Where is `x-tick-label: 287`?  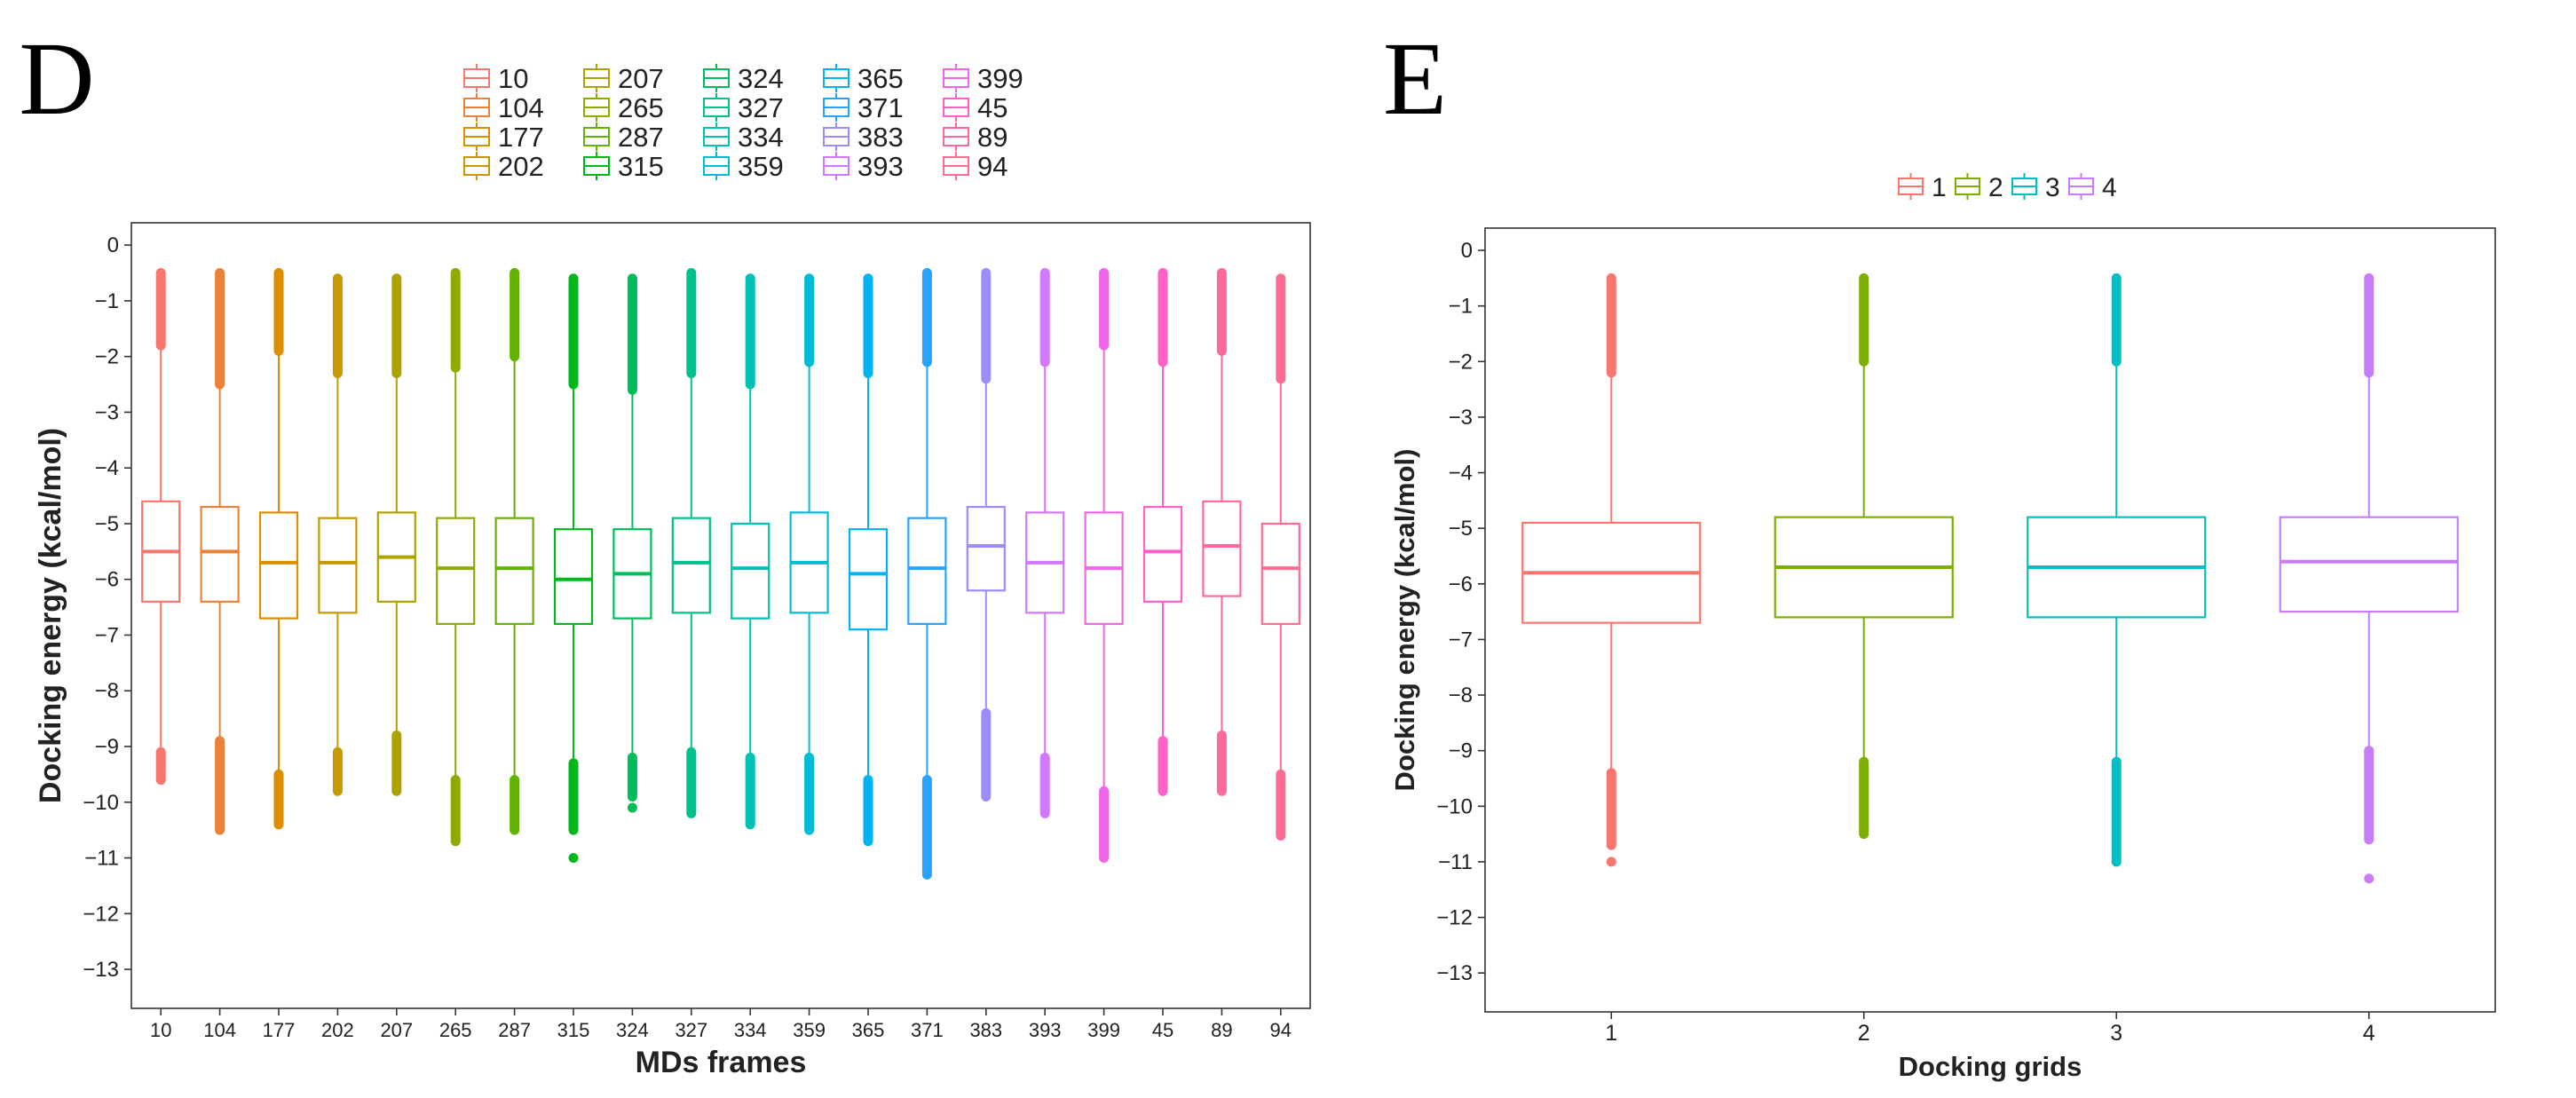 x-tick-label: 287 is located at coordinates (514, 1030).